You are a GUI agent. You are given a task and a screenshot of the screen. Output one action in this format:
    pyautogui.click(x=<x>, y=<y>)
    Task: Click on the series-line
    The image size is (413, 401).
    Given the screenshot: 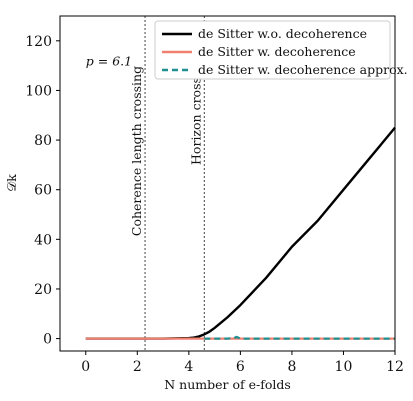 What is the action you would take?
    pyautogui.click(x=299, y=337)
    